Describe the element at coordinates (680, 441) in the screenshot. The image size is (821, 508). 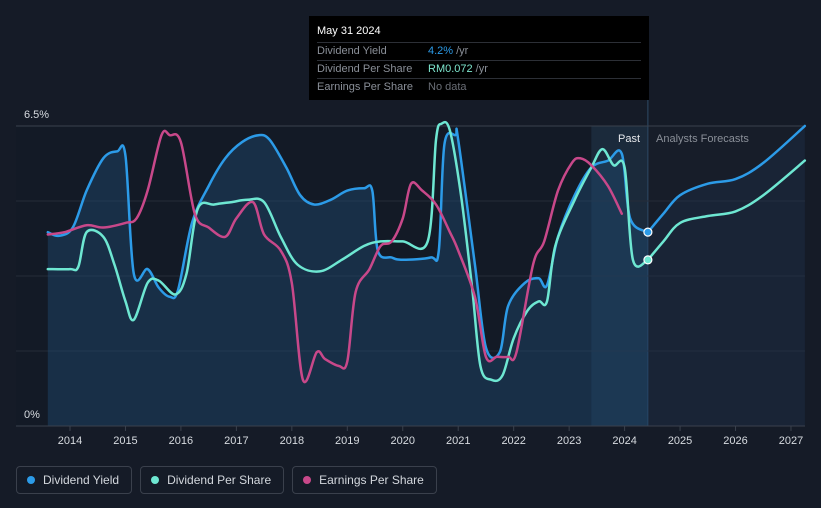
I see `x-tick-label: 2025` at that location.